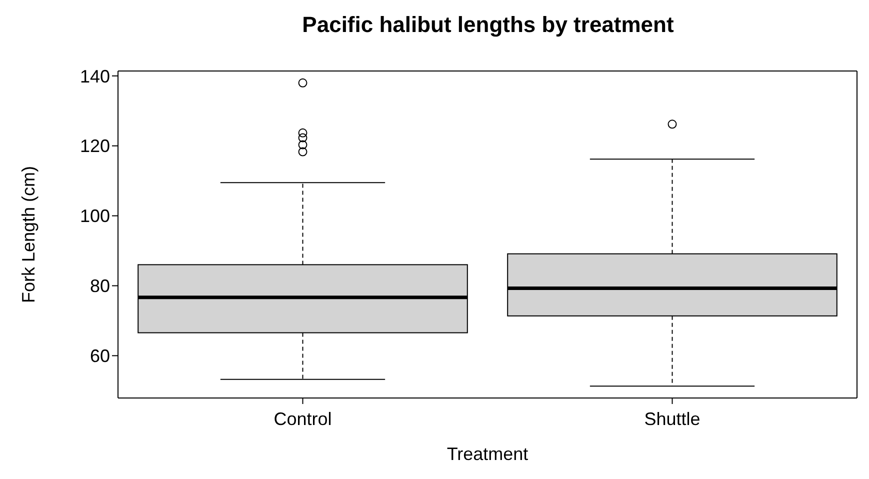 This screenshot has width=869, height=479. I want to click on y-tick-label: 80, so click(100, 286).